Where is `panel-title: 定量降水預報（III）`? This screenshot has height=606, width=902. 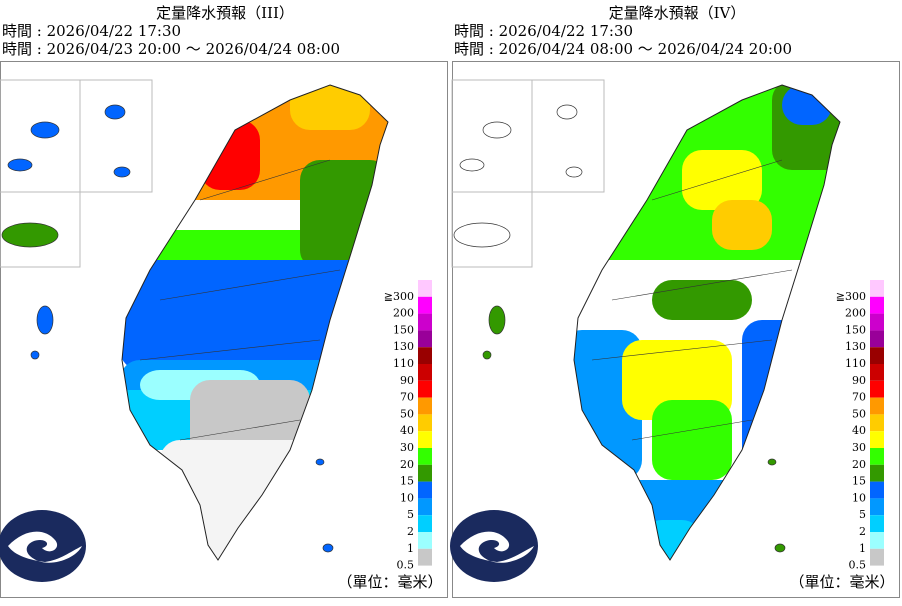
panel-title: 定量降水預報（III） is located at coordinates (225, 13).